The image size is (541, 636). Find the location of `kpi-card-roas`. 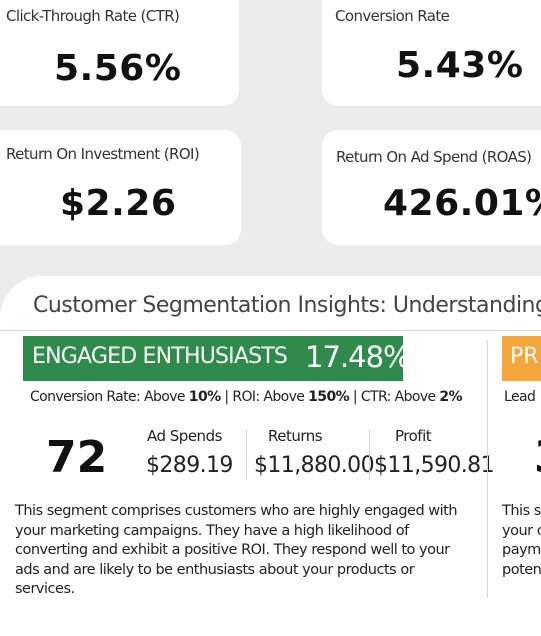

kpi-card-roas is located at coordinates (431, 187).